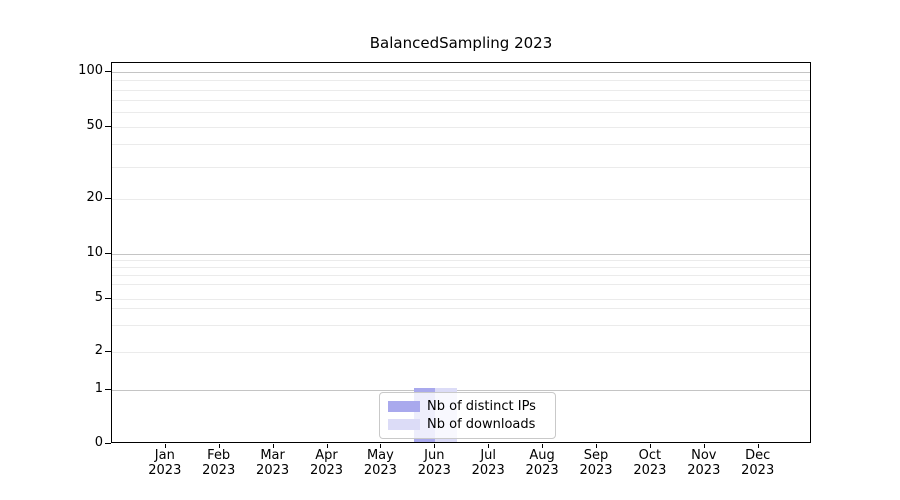 The image size is (900, 500). What do you see at coordinates (94, 125) in the screenshot?
I see `y-tick-label: 50` at bounding box center [94, 125].